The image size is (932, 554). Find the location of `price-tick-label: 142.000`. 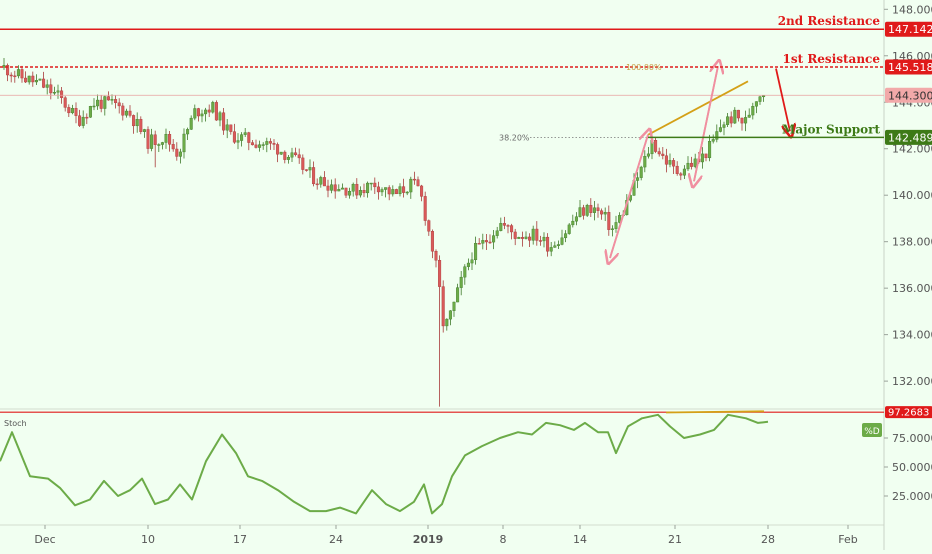

price-tick-label: 142.000 is located at coordinates (912, 149).